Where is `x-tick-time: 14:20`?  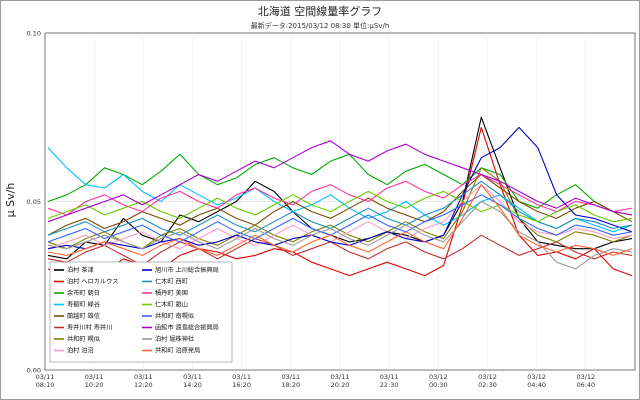 x-tick-time: 14:20 is located at coordinates (192, 385).